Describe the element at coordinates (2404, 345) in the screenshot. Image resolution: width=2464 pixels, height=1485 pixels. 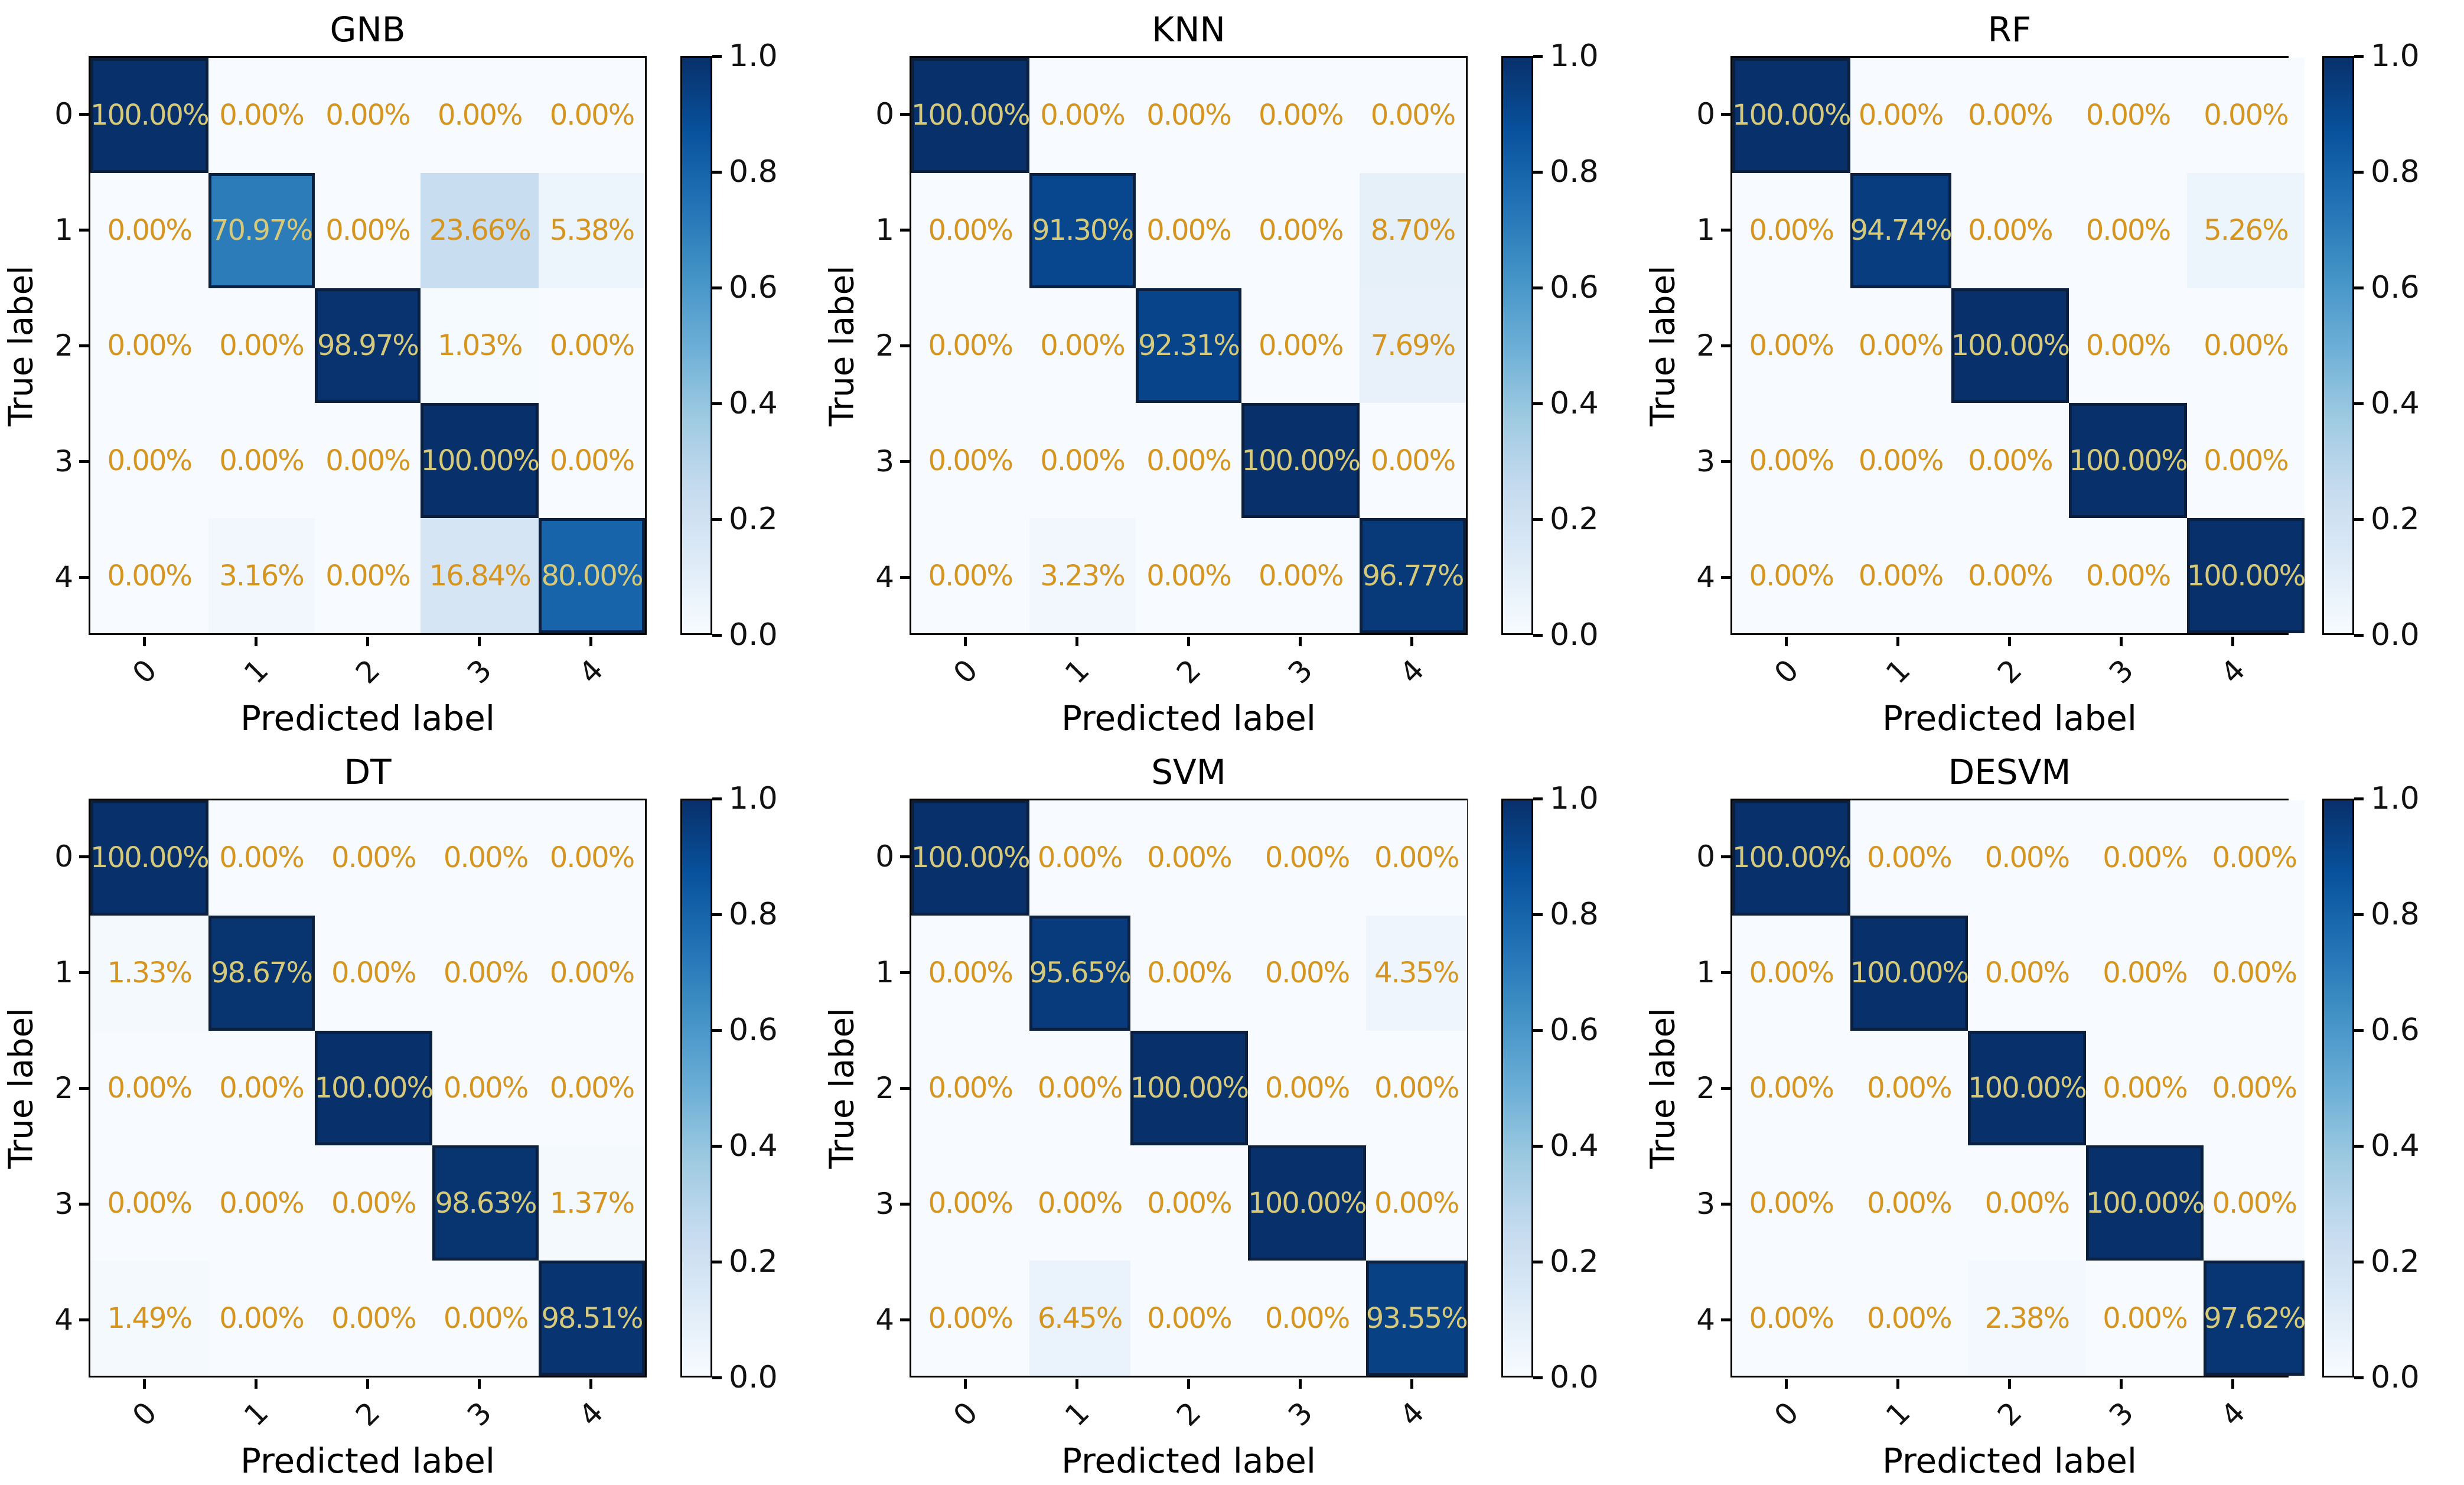
I see `colorbar-ticks: 1.0 0.8 0.6 0.4 0.2 0.0` at that location.